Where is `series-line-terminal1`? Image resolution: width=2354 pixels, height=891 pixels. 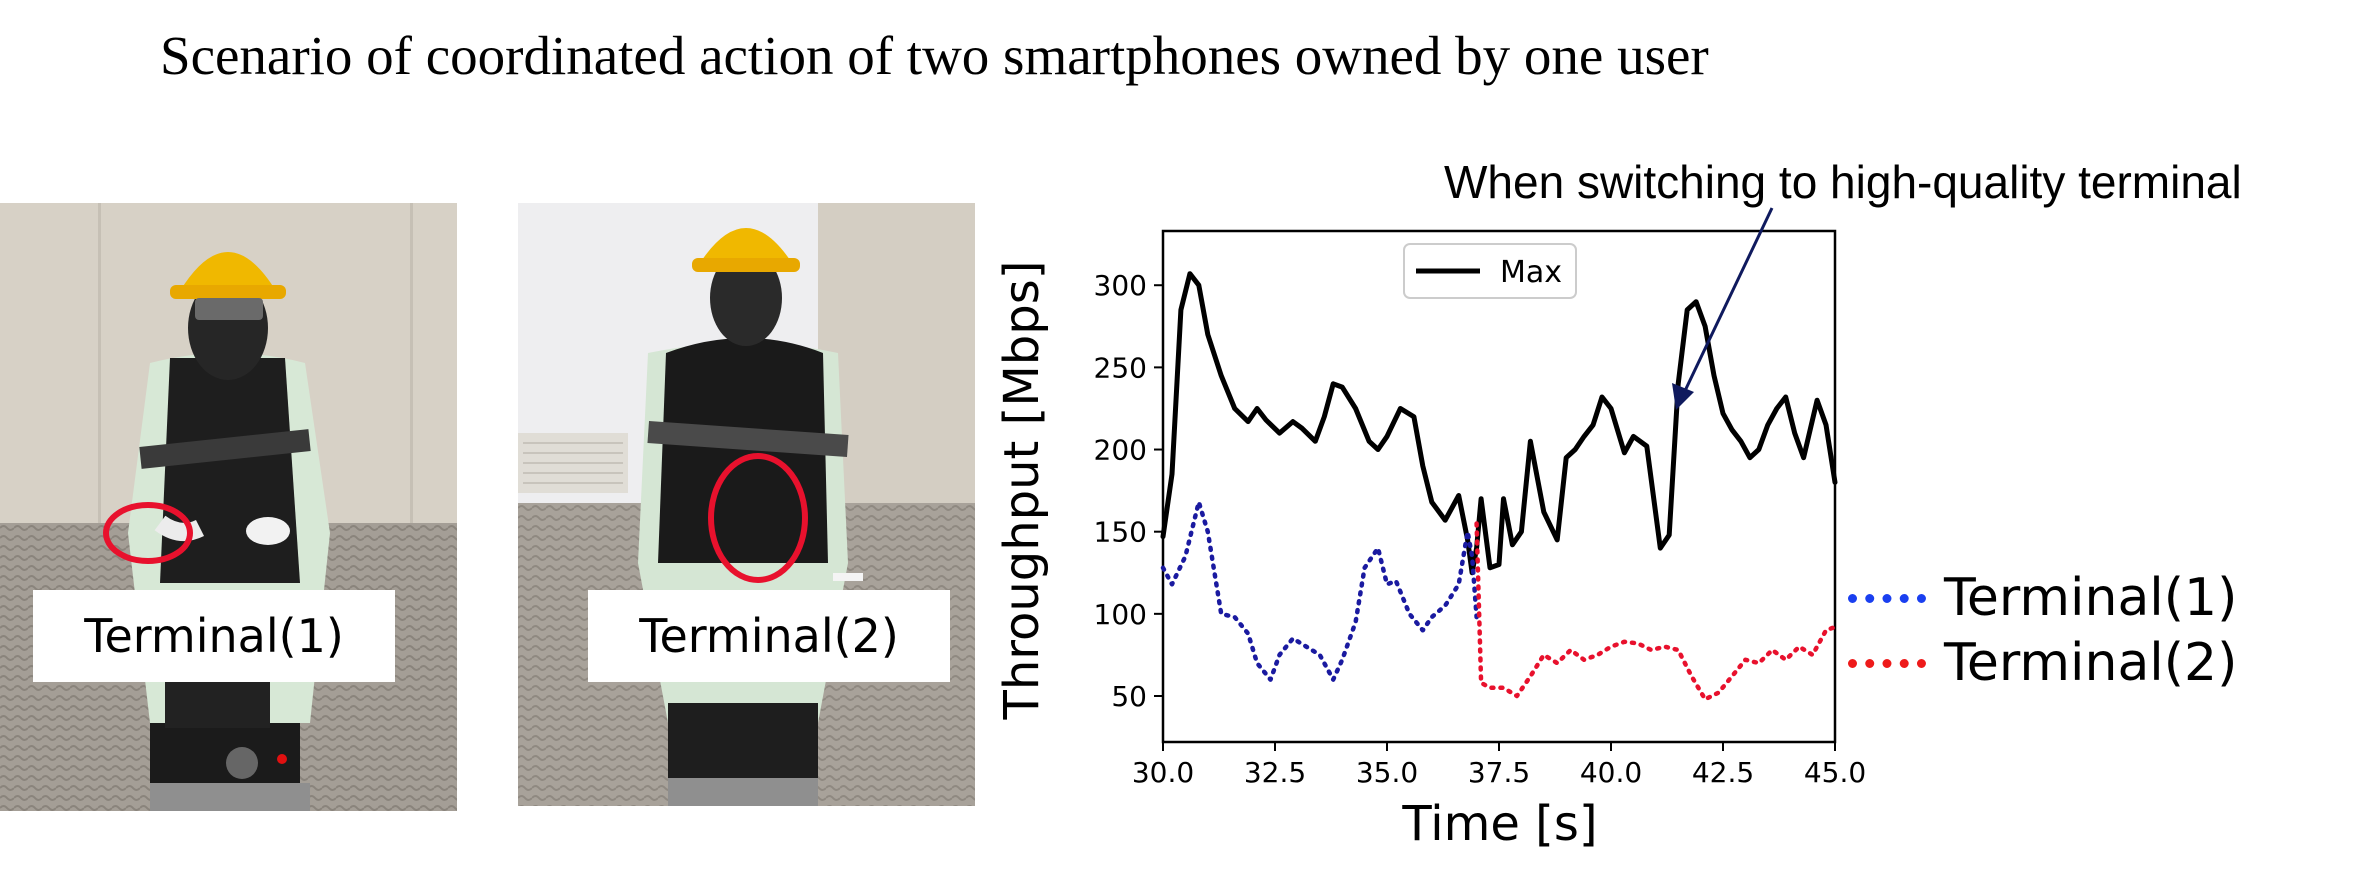 series-line-terminal1 is located at coordinates (1319, 590).